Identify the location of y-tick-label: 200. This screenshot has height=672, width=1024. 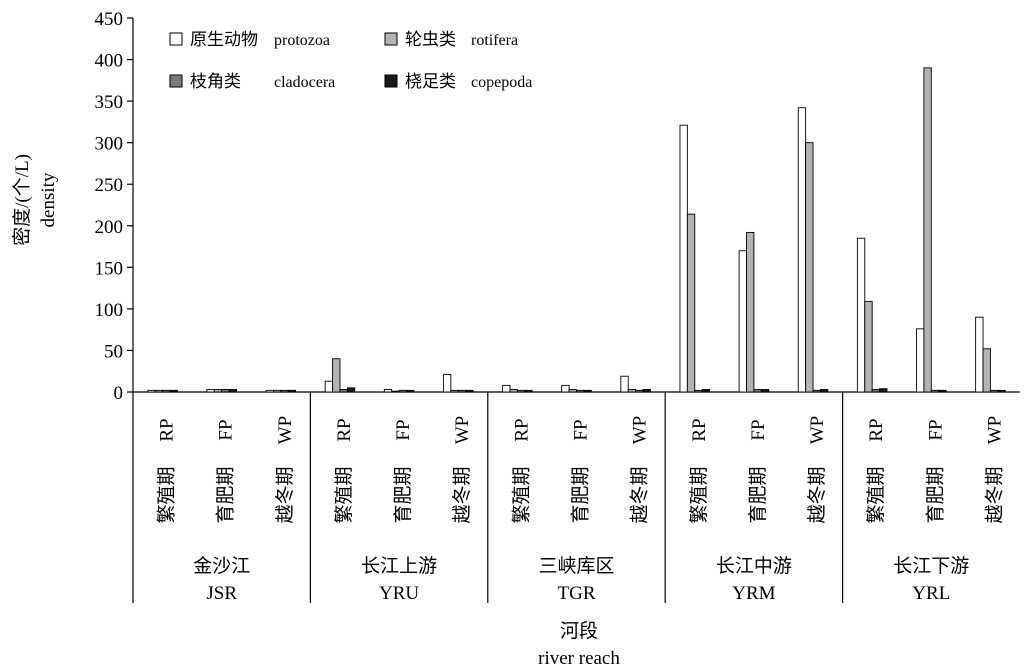
(109, 227).